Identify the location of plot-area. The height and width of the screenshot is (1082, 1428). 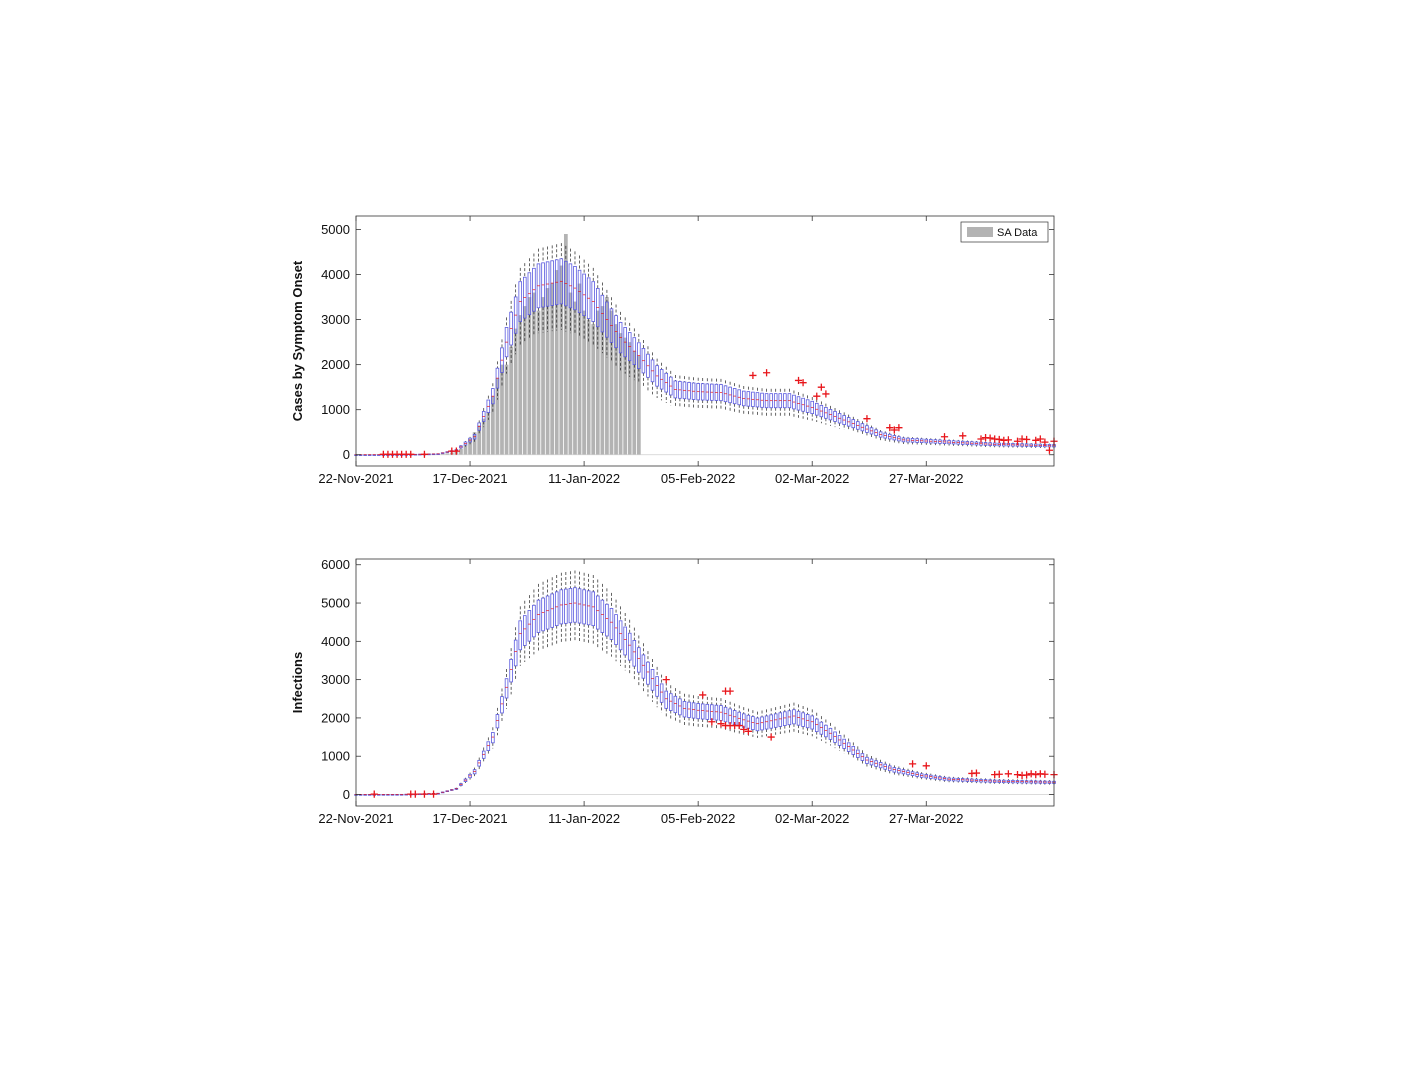
(705, 341).